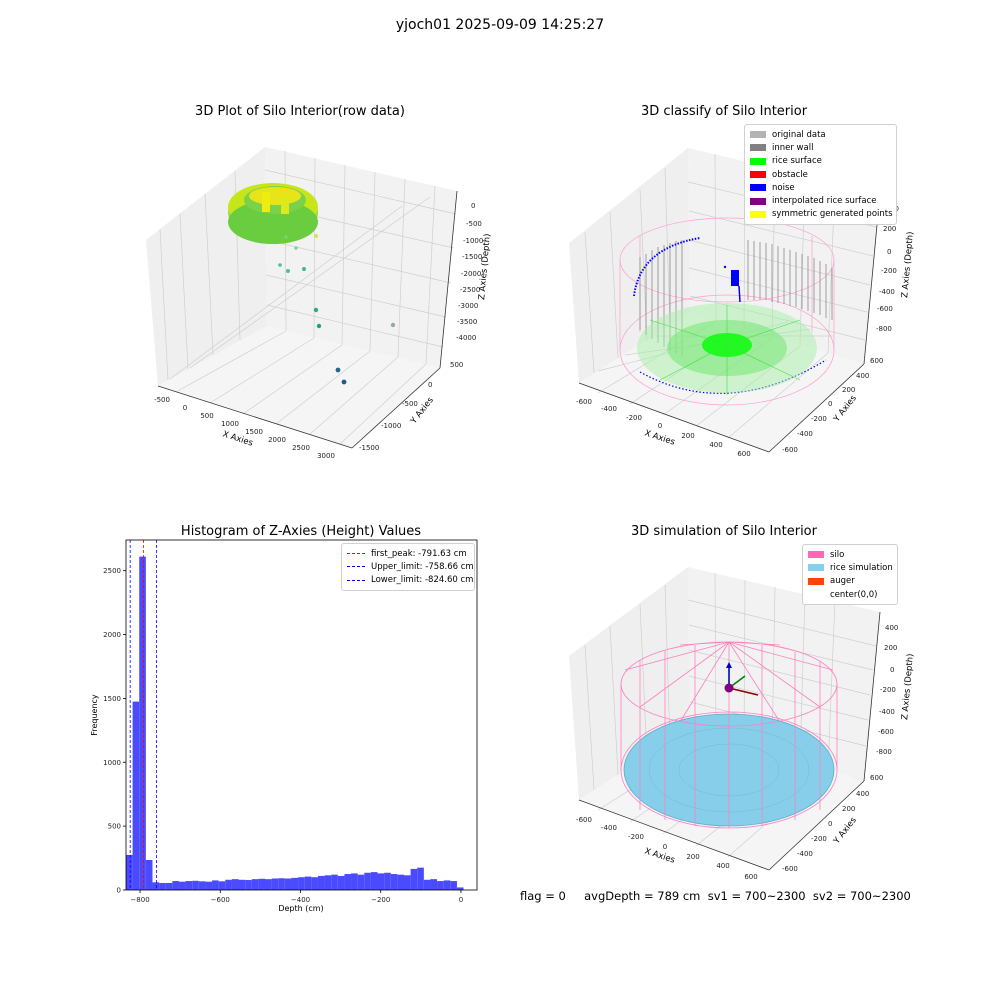  I want to click on p4-ytick-1: 400, so click(862, 794).